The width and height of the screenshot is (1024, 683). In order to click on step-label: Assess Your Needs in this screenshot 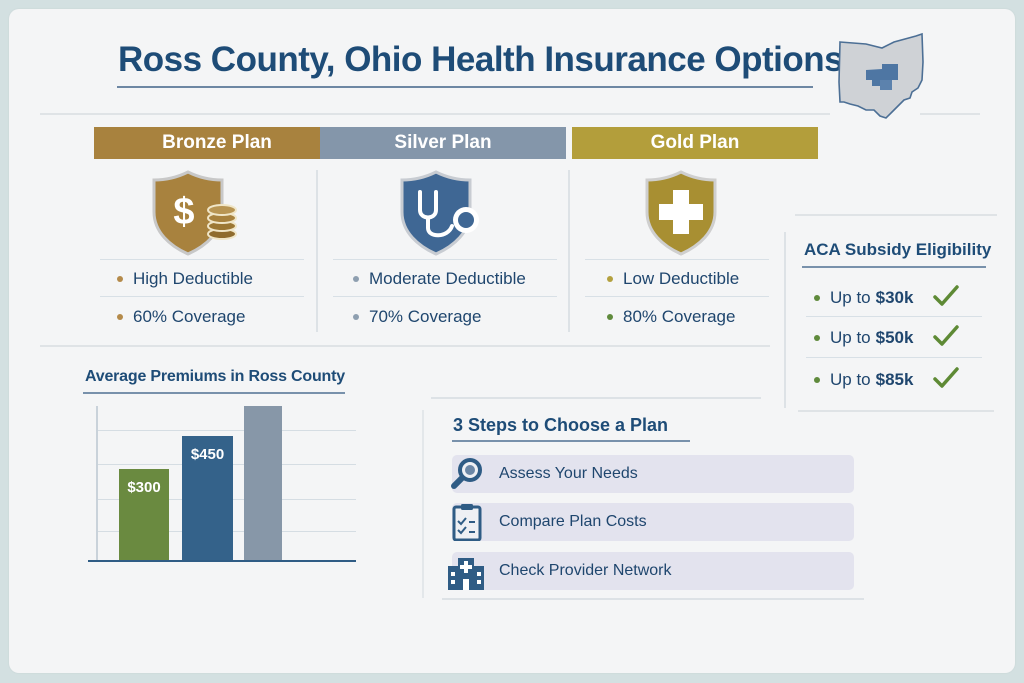, I will do `click(568, 473)`.